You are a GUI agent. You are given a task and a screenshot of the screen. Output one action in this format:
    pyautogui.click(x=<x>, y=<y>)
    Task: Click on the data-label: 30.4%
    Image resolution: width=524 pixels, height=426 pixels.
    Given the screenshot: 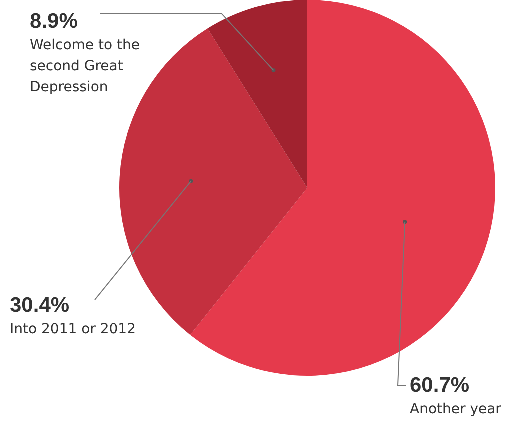 What is the action you would take?
    pyautogui.click(x=40, y=305)
    